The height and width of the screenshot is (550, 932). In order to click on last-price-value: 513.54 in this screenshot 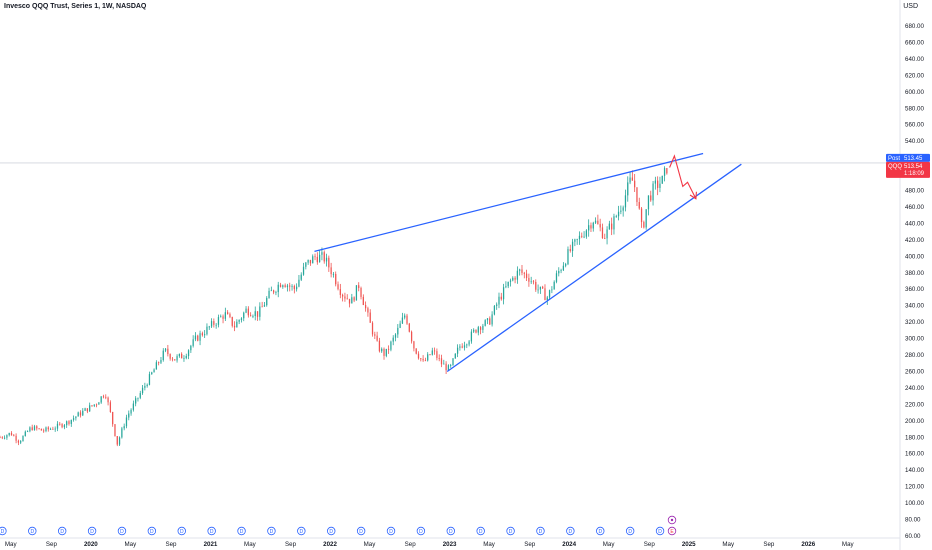, I will do `click(913, 167)`.